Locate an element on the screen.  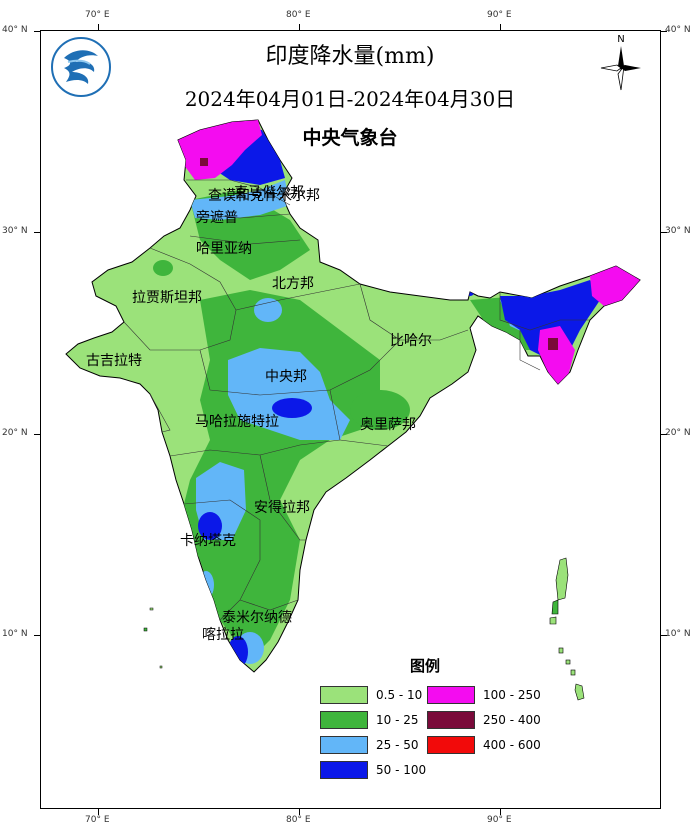
lon-tick-90-bottom: 90° E is located at coordinates (499, 820).